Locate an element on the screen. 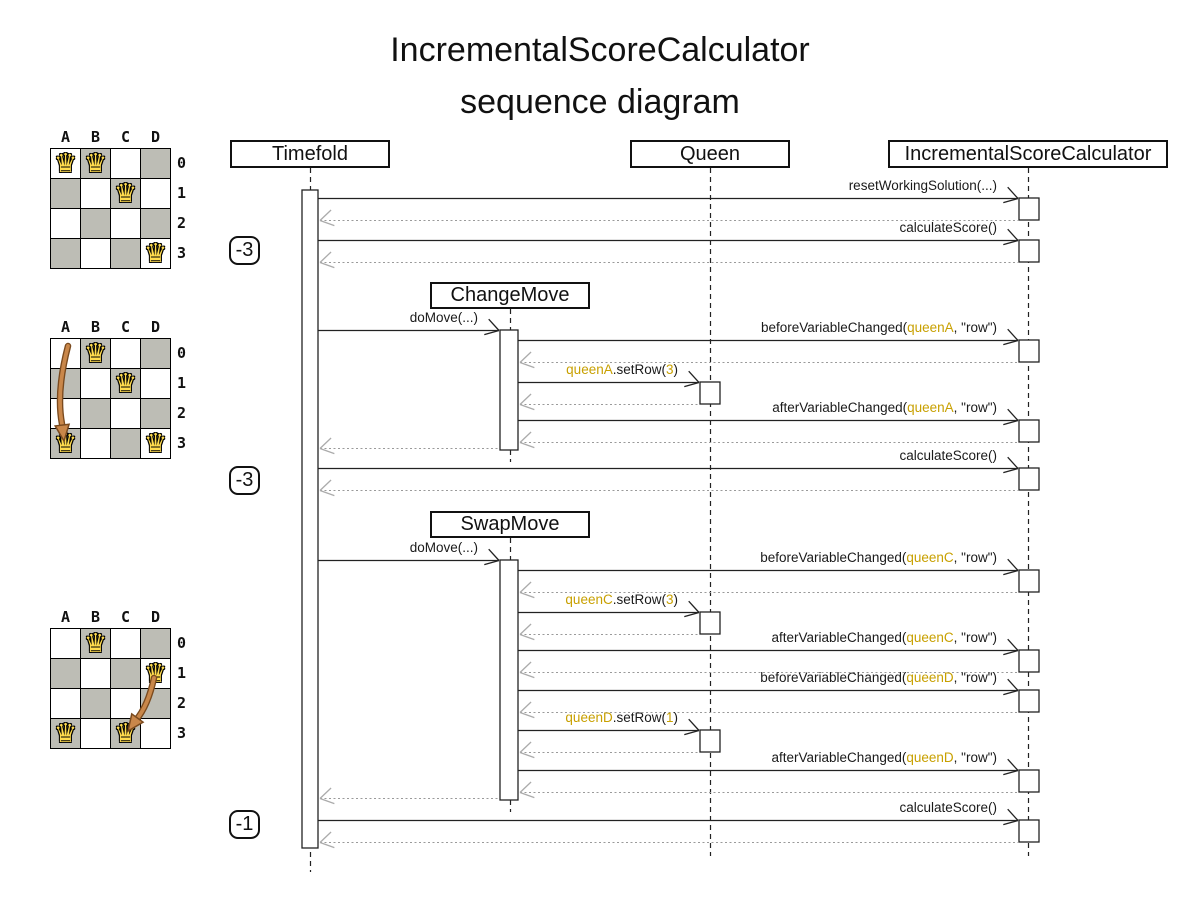 The height and width of the screenshot is (900, 1200). message-label: afterVariableChanged(queenA, "row") is located at coordinates (884, 408).